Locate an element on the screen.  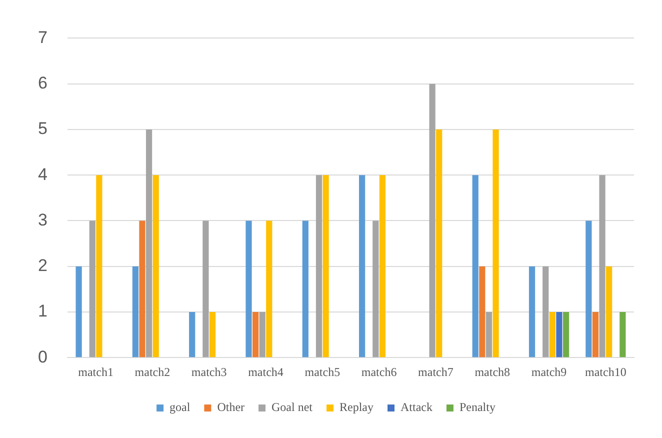
legend-label: Other is located at coordinates (231, 407).